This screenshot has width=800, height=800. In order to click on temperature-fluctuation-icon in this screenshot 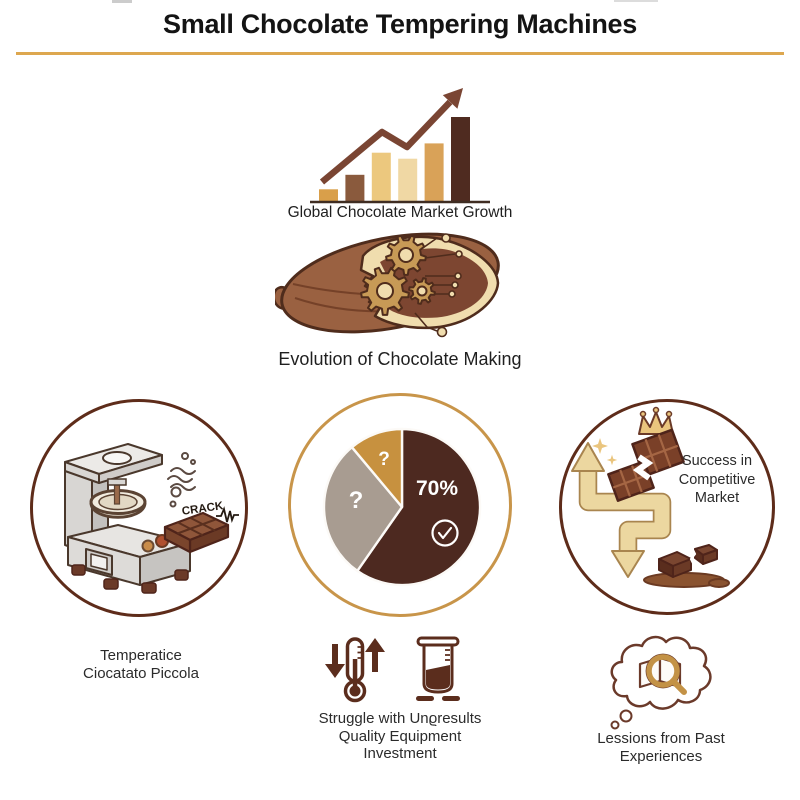, I will do `click(355, 670)`.